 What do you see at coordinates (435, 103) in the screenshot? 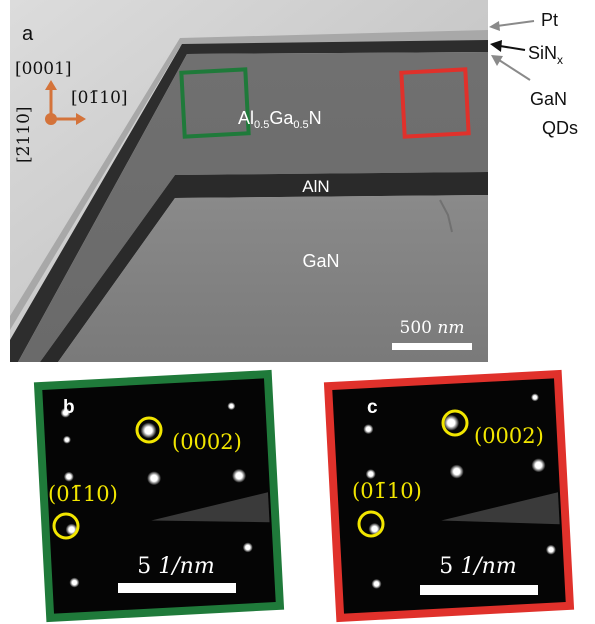
I see `region-box-red` at bounding box center [435, 103].